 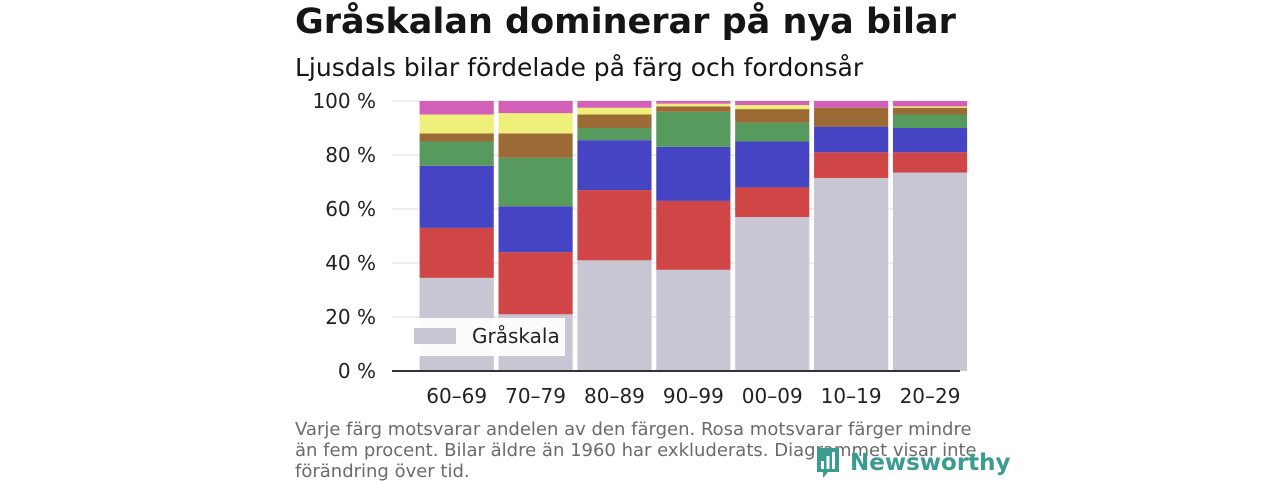 I want to click on brand-logo: Newsworthy, so click(x=913, y=463).